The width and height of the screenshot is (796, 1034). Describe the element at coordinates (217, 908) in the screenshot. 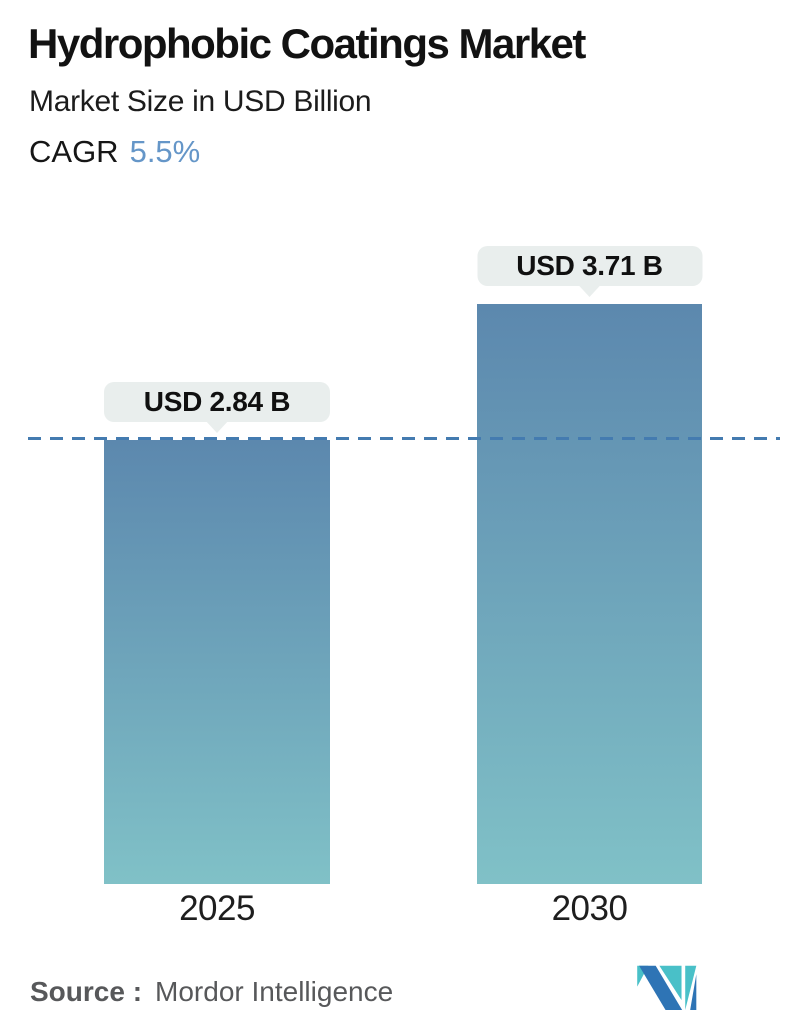

I see `category-label-2025: 2025` at that location.